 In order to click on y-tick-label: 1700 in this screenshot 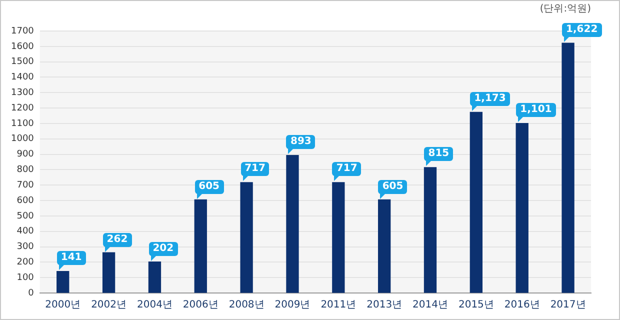, I will do `click(22, 31)`.